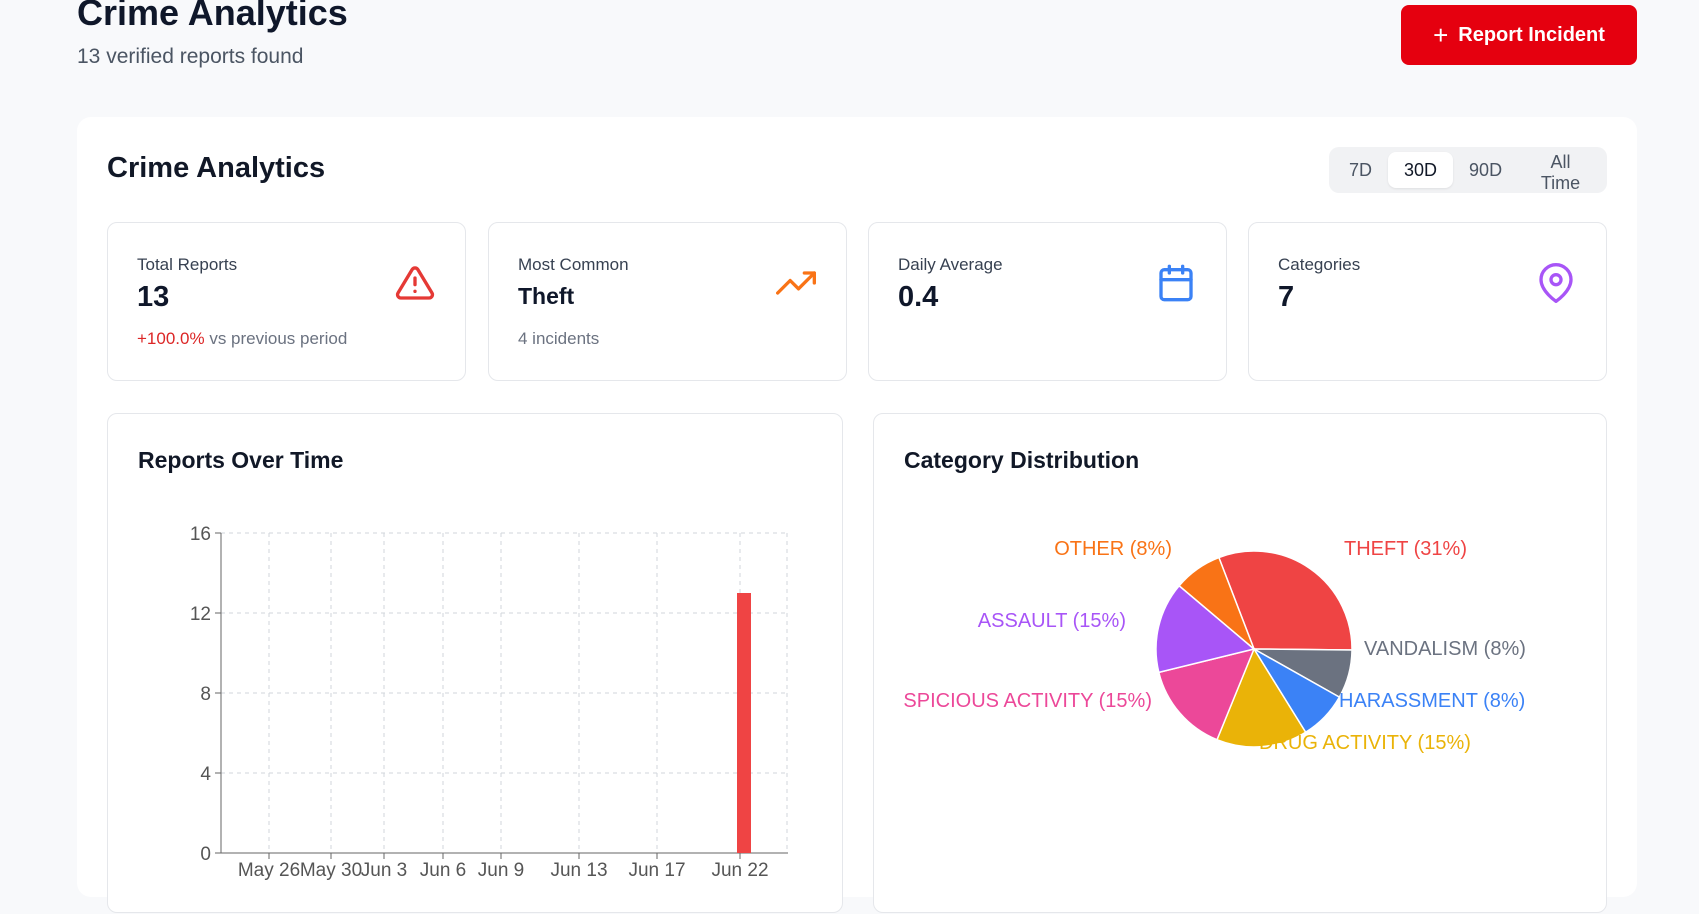 Image resolution: width=1699 pixels, height=914 pixels. I want to click on stat-change: +100.0% vs previous period, so click(242, 339).